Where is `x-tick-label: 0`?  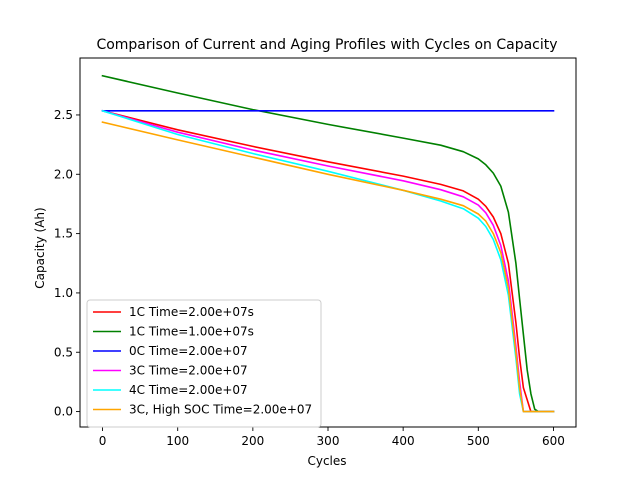 x-tick-label: 0 is located at coordinates (103, 441).